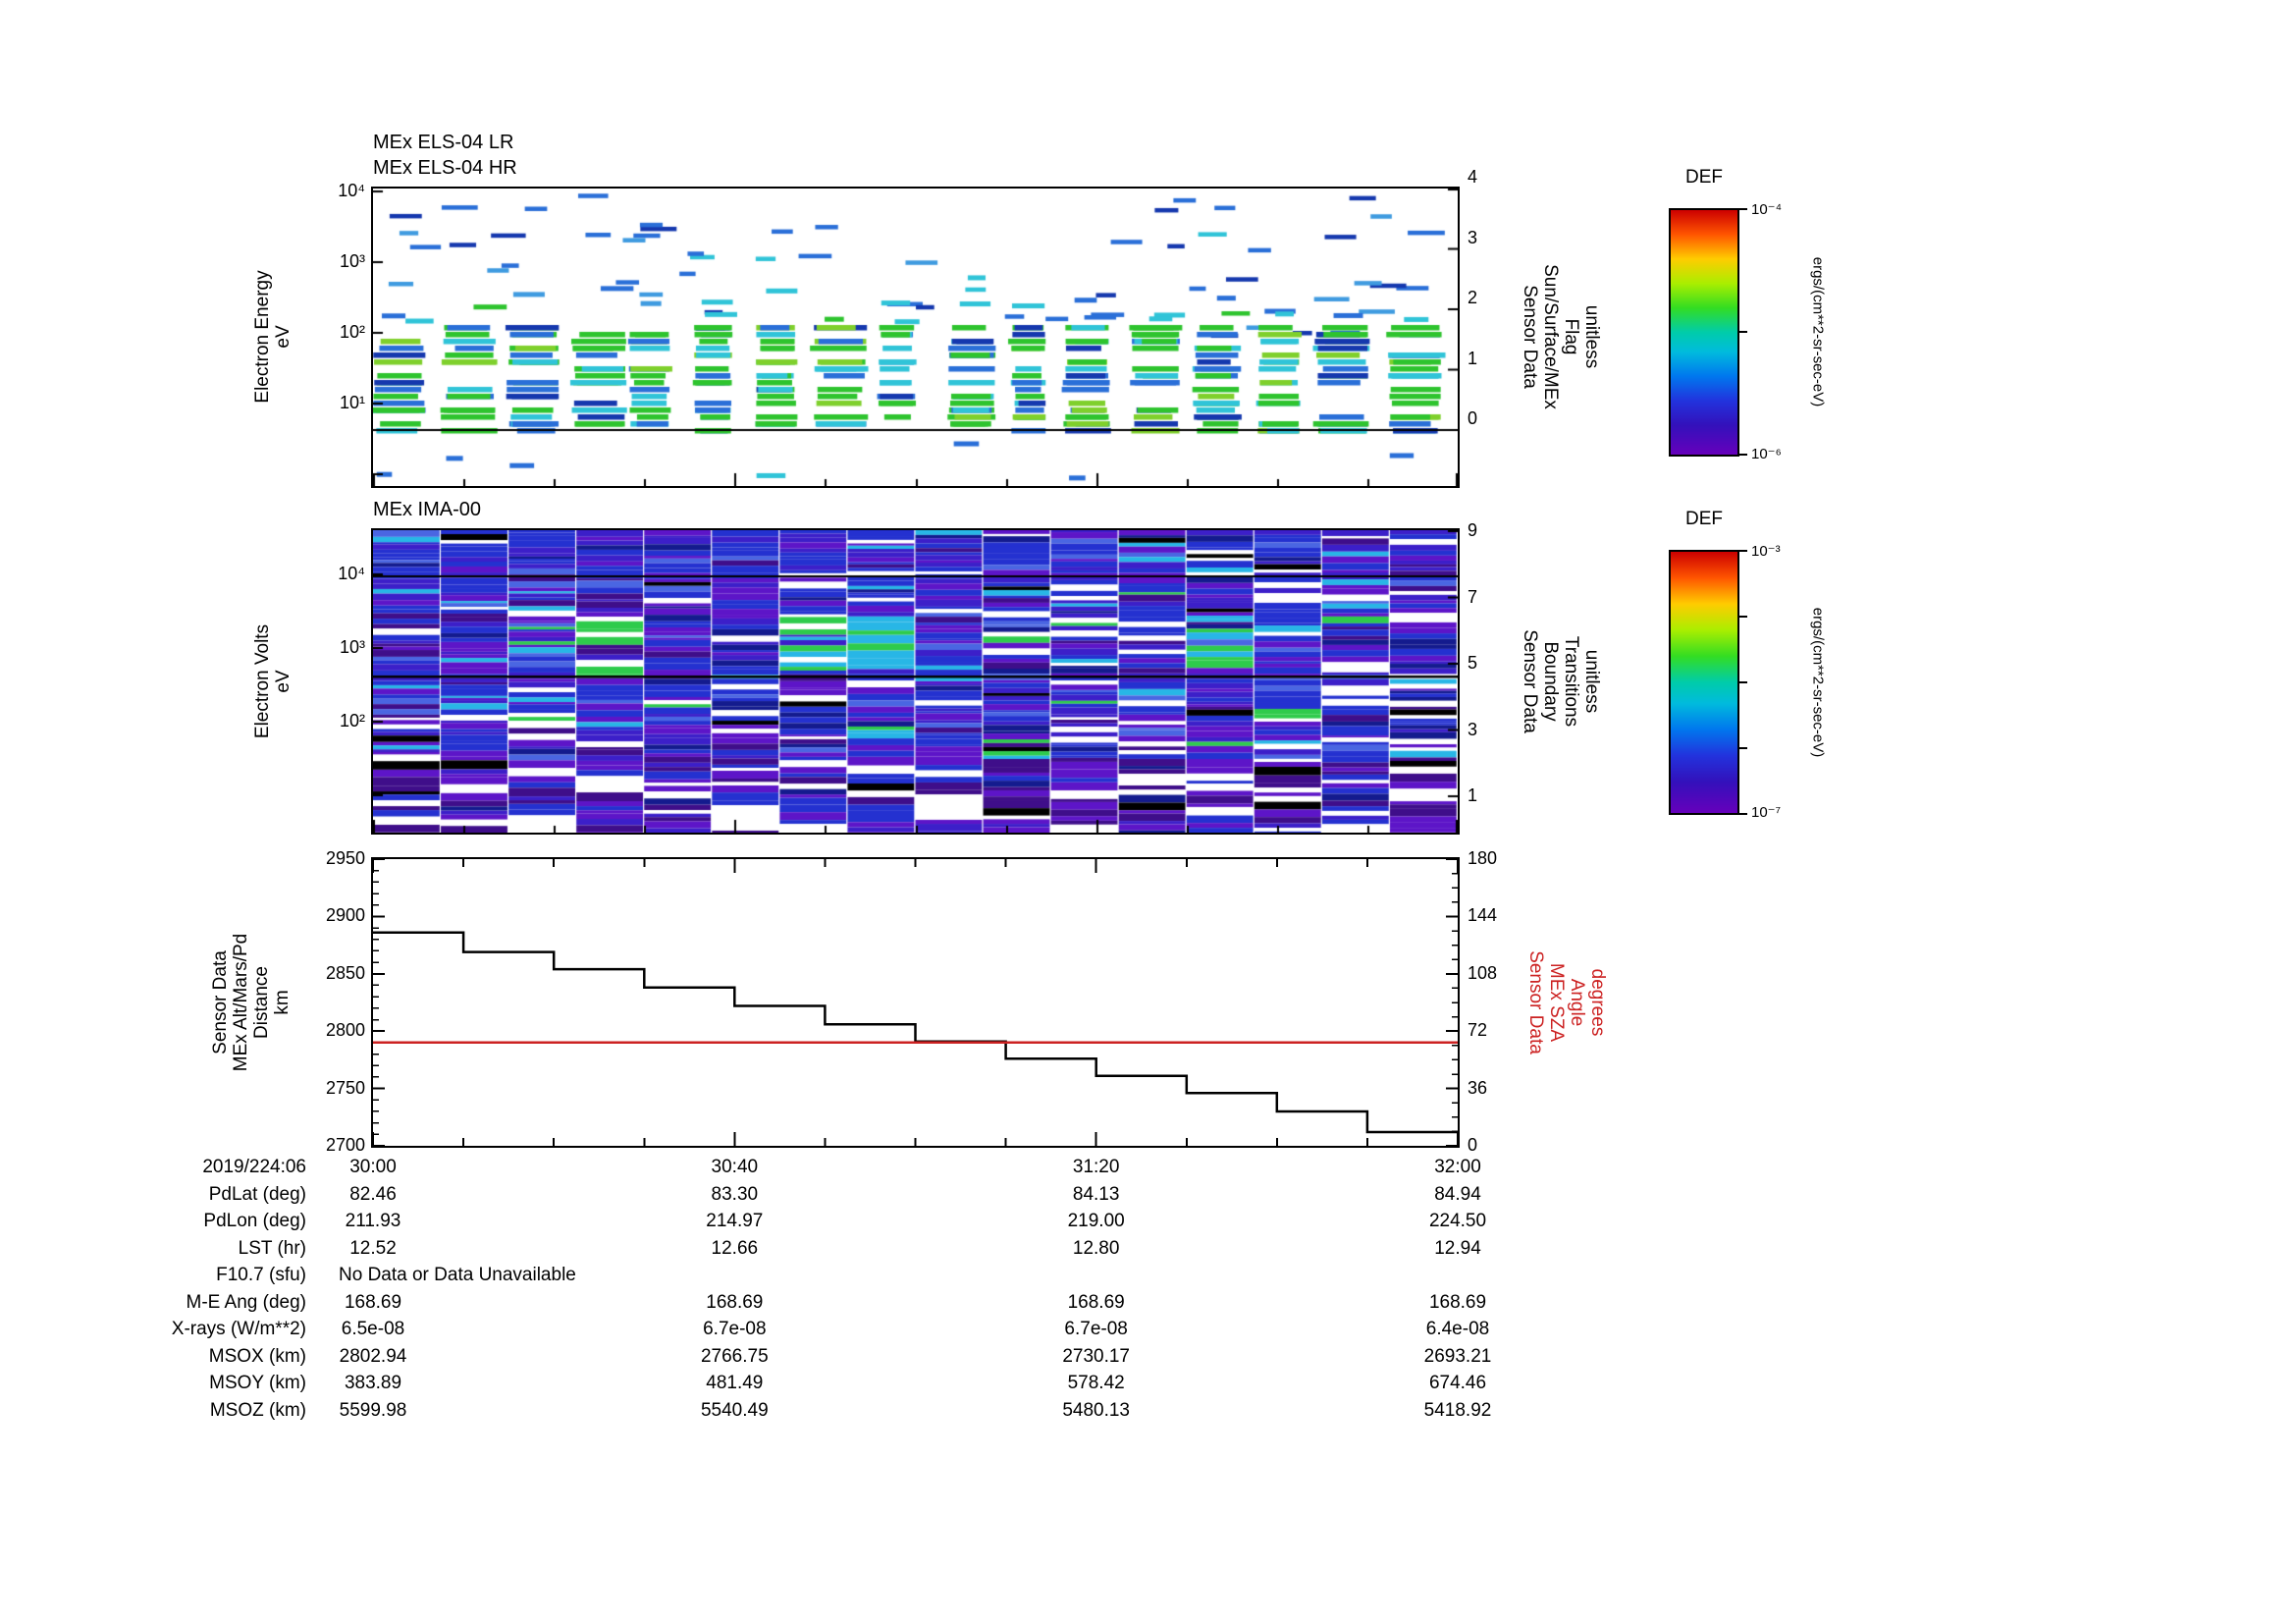  What do you see at coordinates (283, 337) in the screenshot?
I see `els-left-axis-label-line: eV` at bounding box center [283, 337].